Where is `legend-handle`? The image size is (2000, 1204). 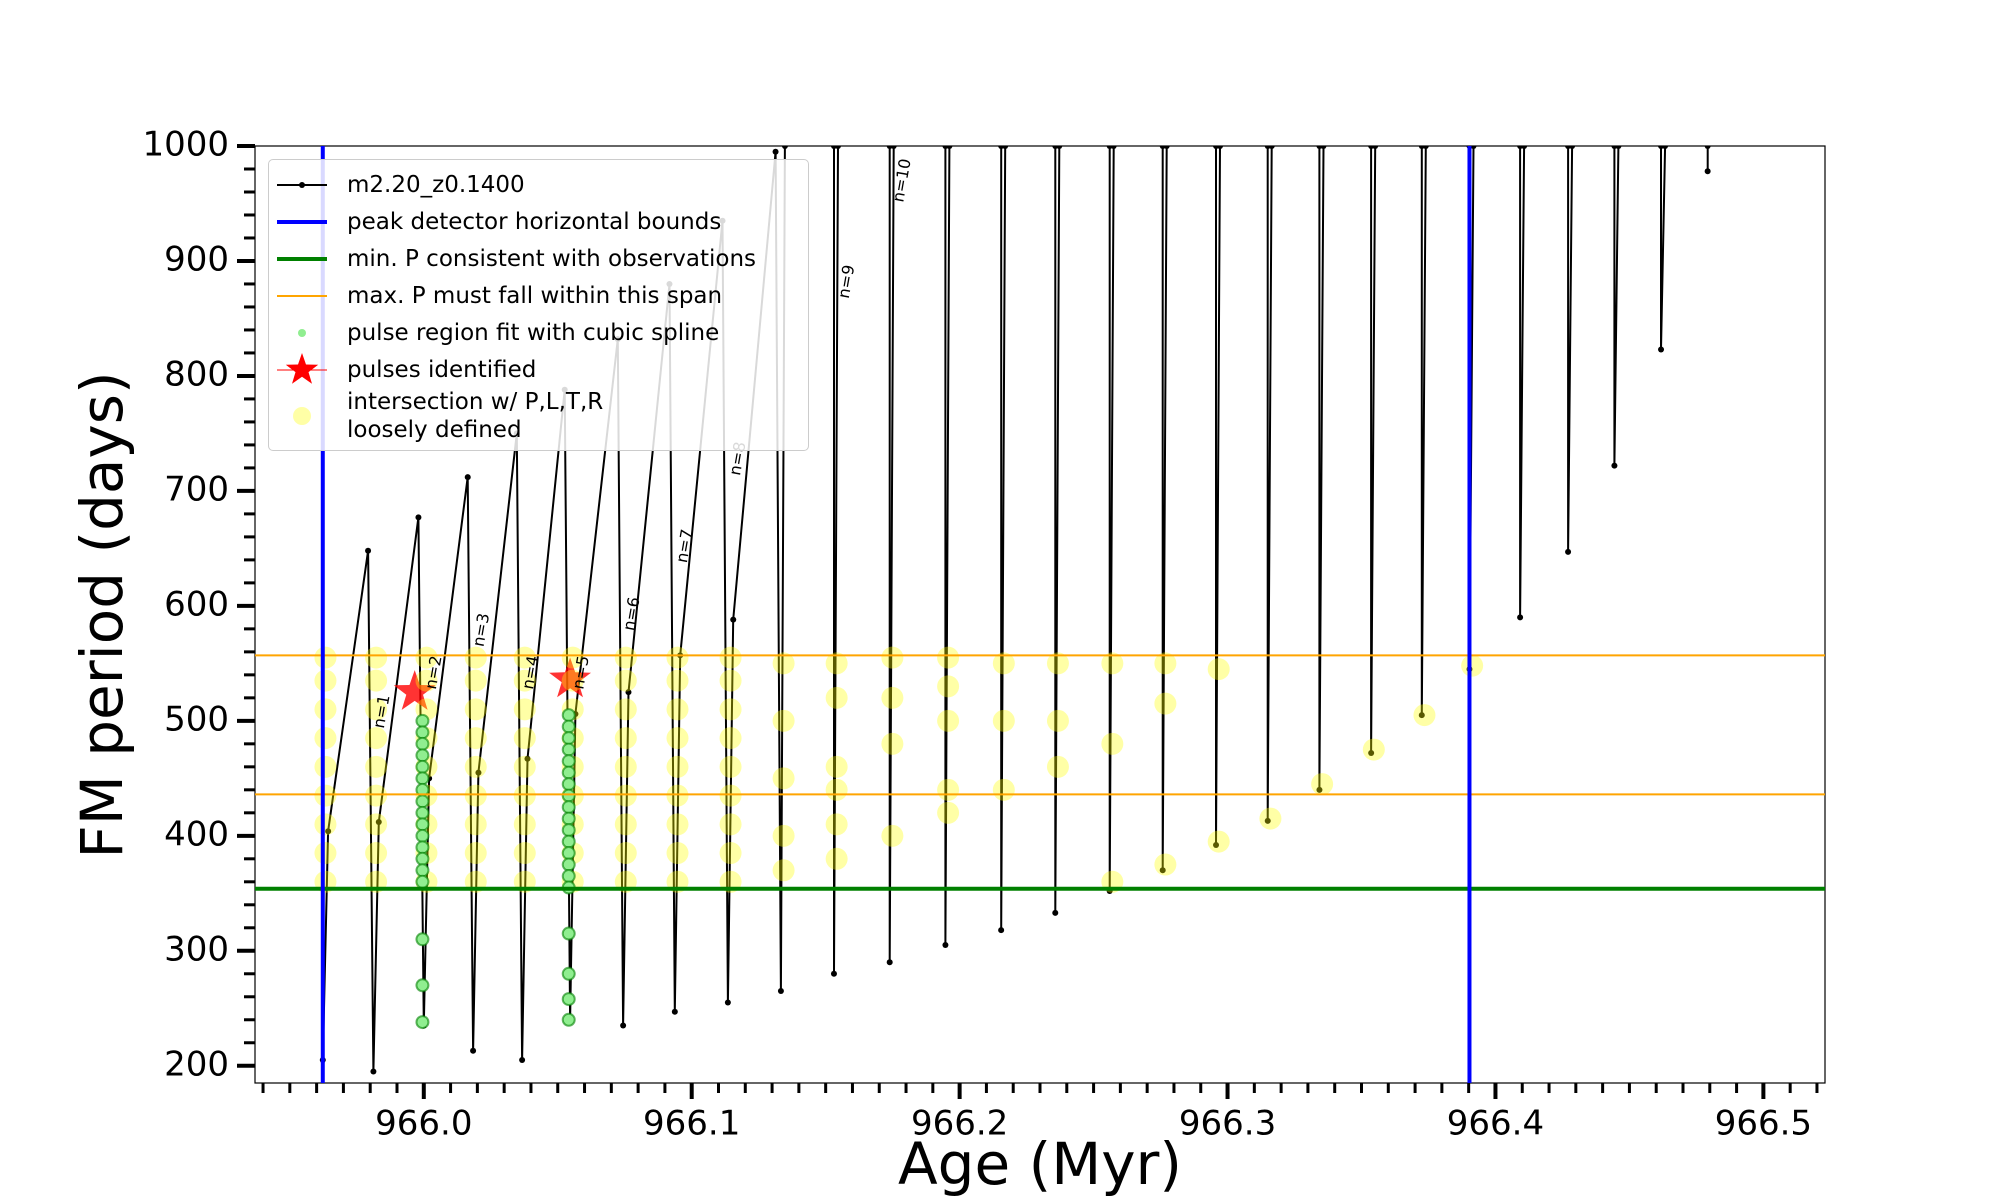
legend-handle is located at coordinates (302, 295).